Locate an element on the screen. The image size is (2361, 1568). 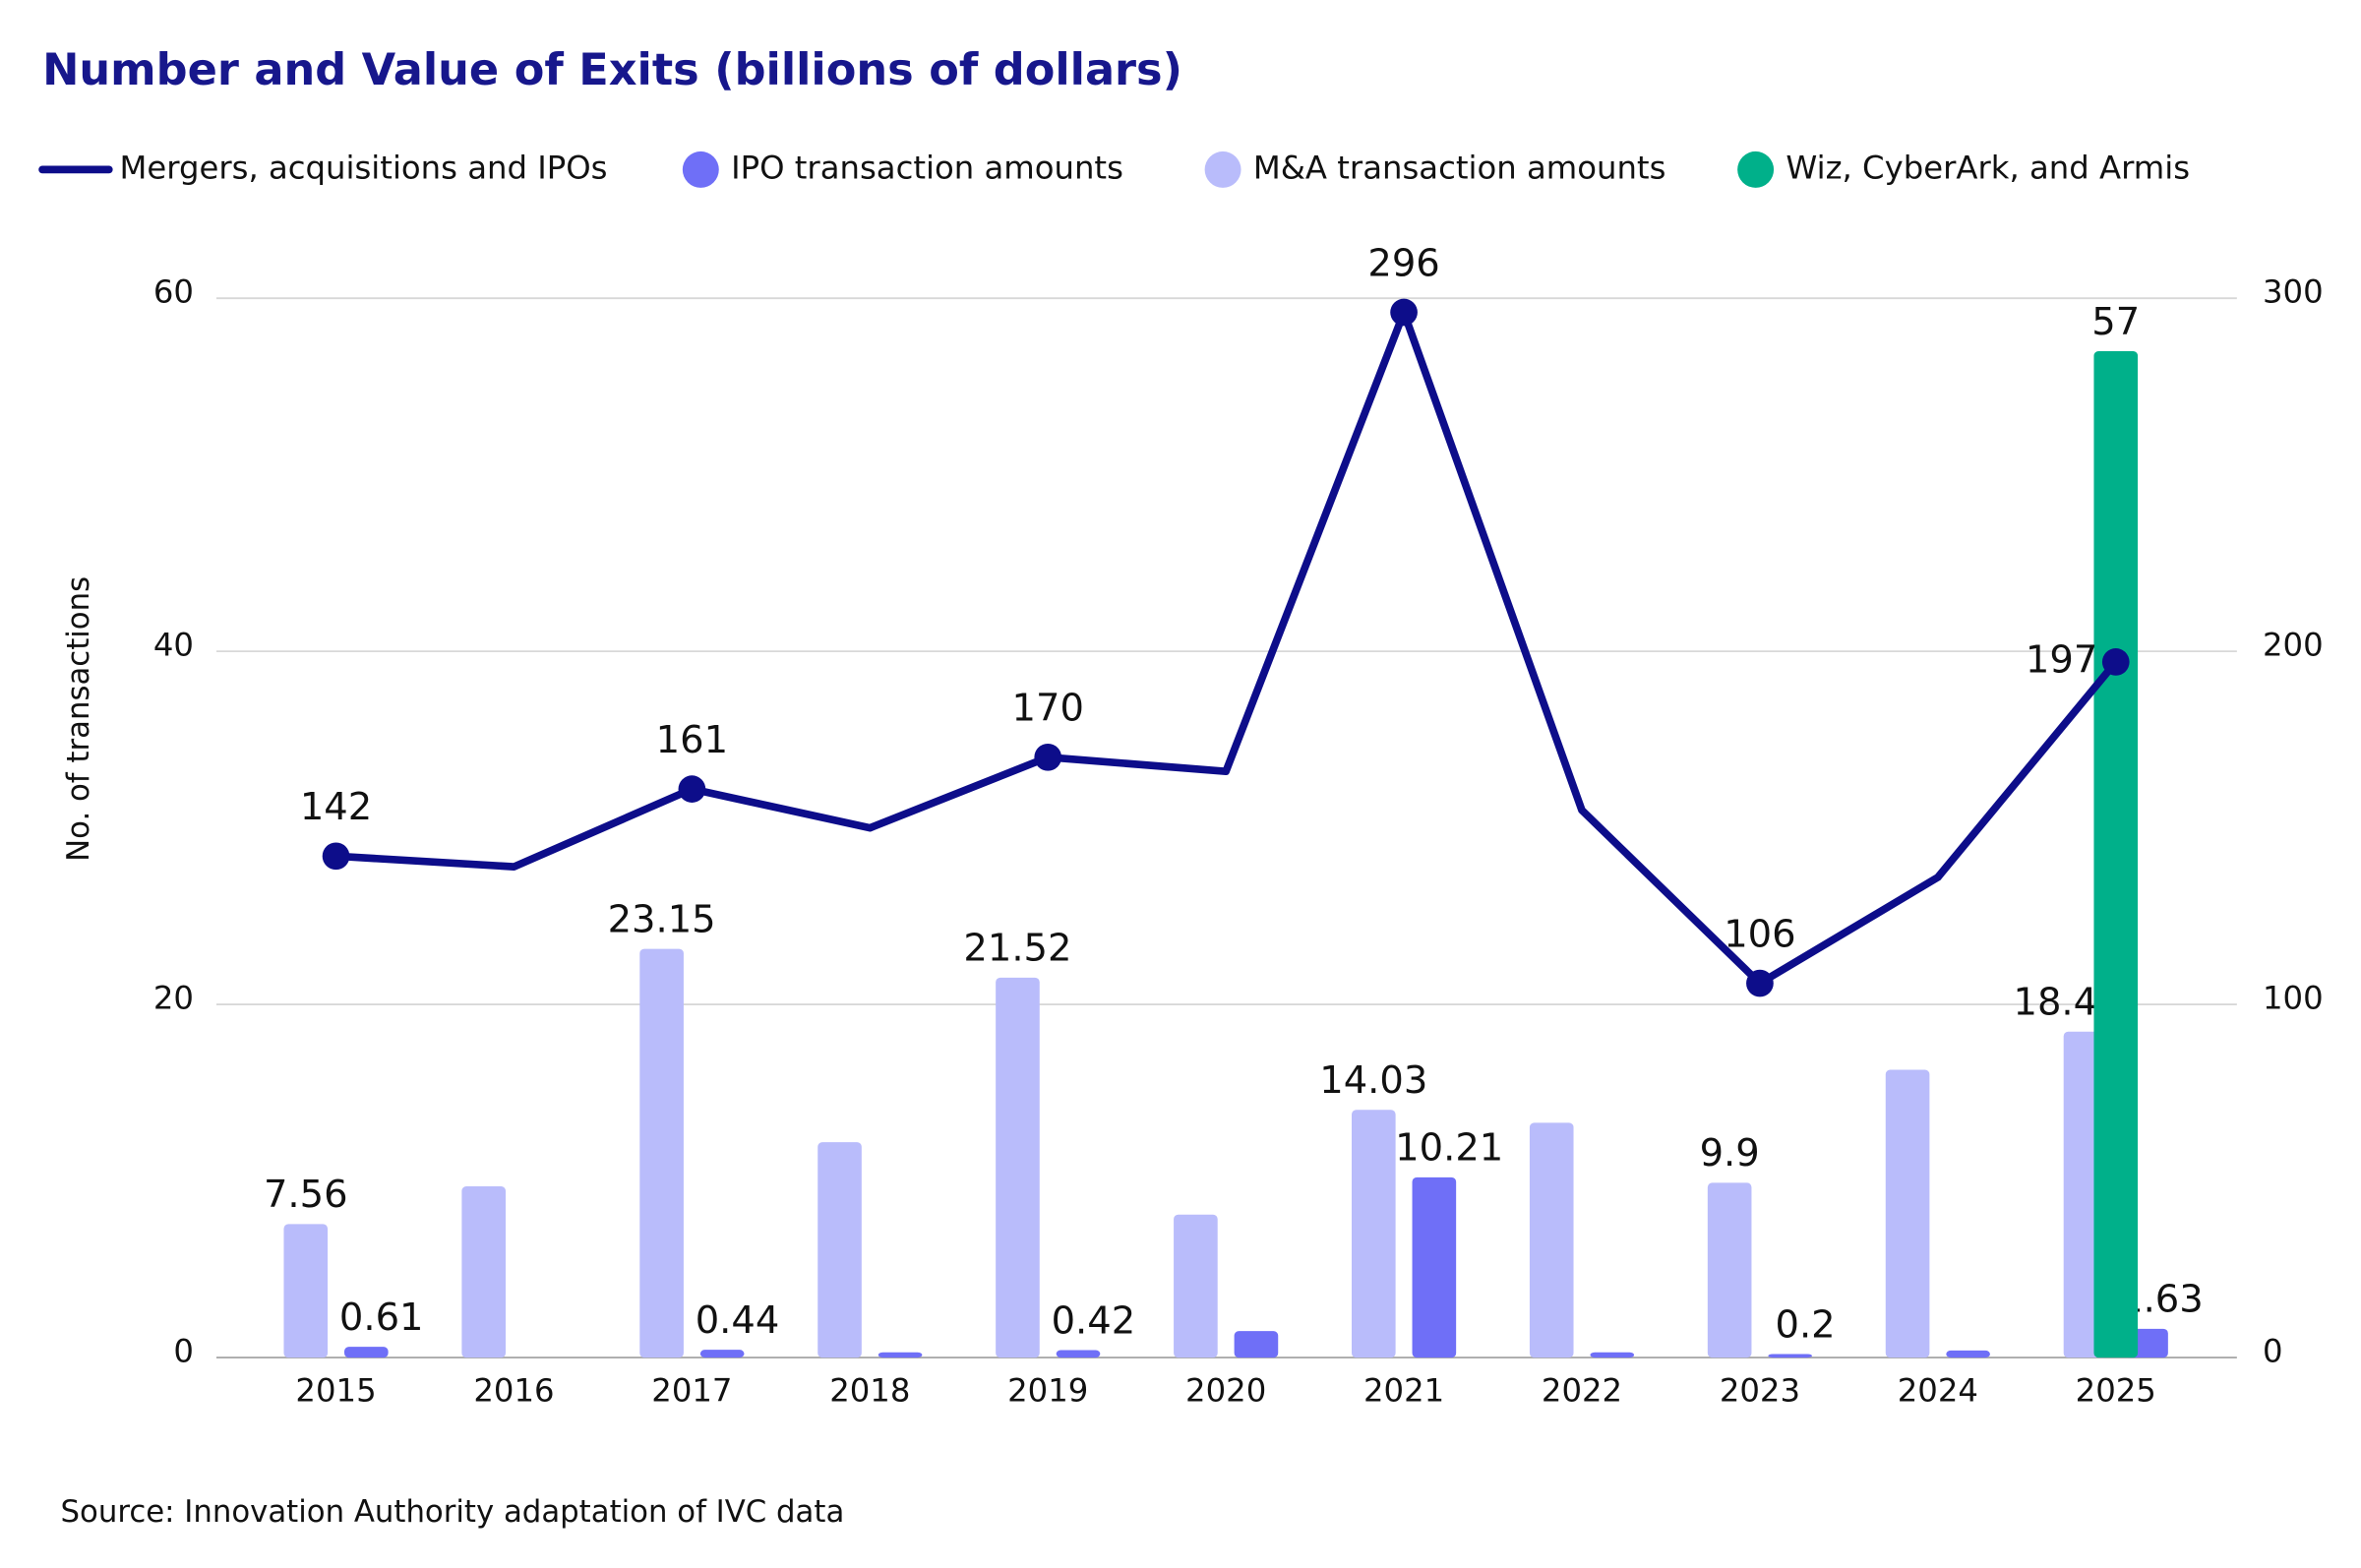
data-label: 0.2 is located at coordinates (1805, 1324).